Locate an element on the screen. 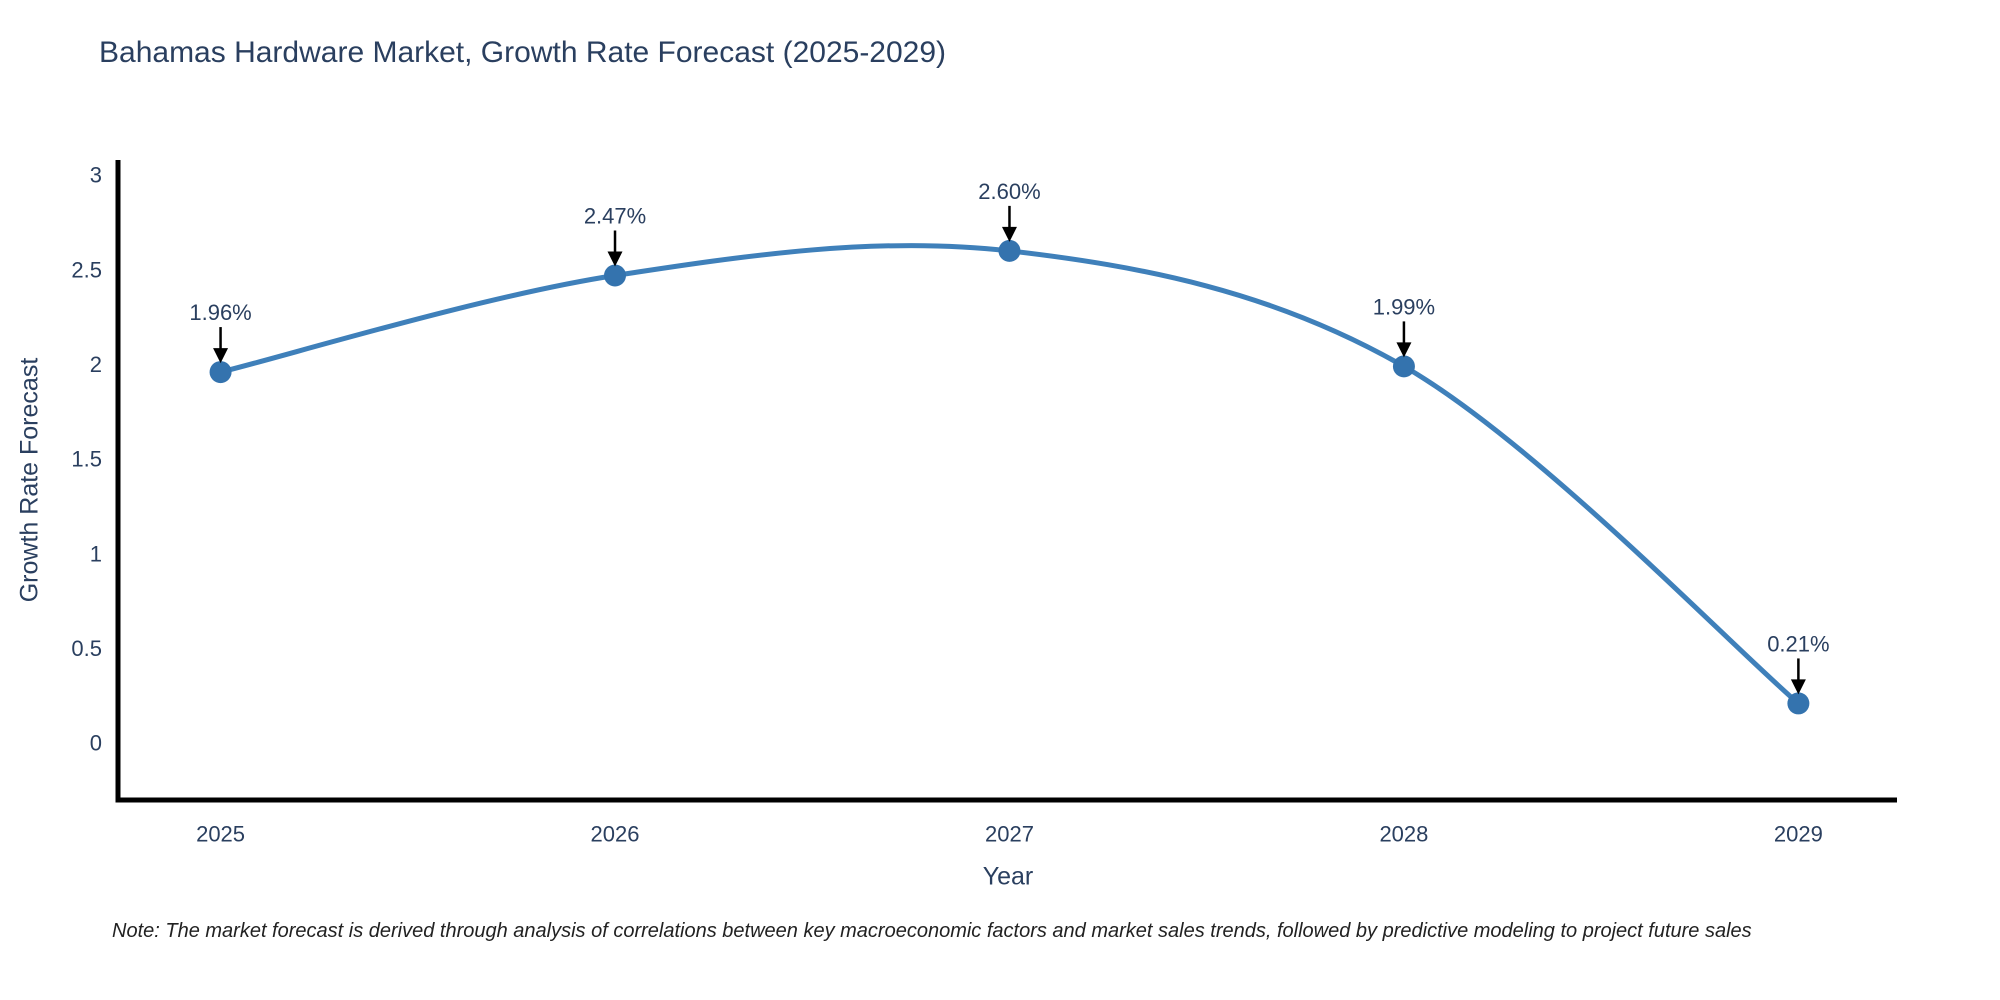 The image size is (2000, 1000). x-tick-label: 2025 is located at coordinates (220, 834).